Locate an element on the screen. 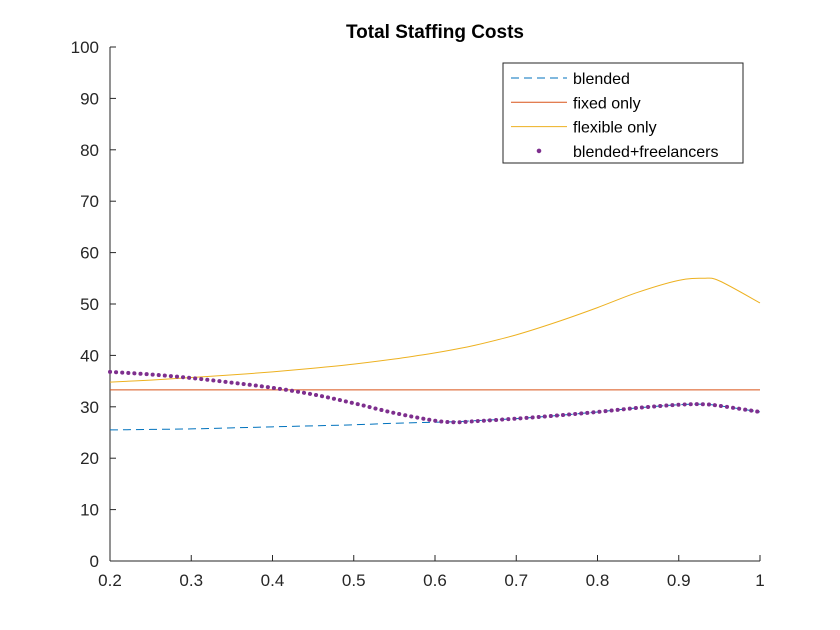 The height and width of the screenshot is (630, 840). x-tick-label: 0.9 is located at coordinates (679, 580).